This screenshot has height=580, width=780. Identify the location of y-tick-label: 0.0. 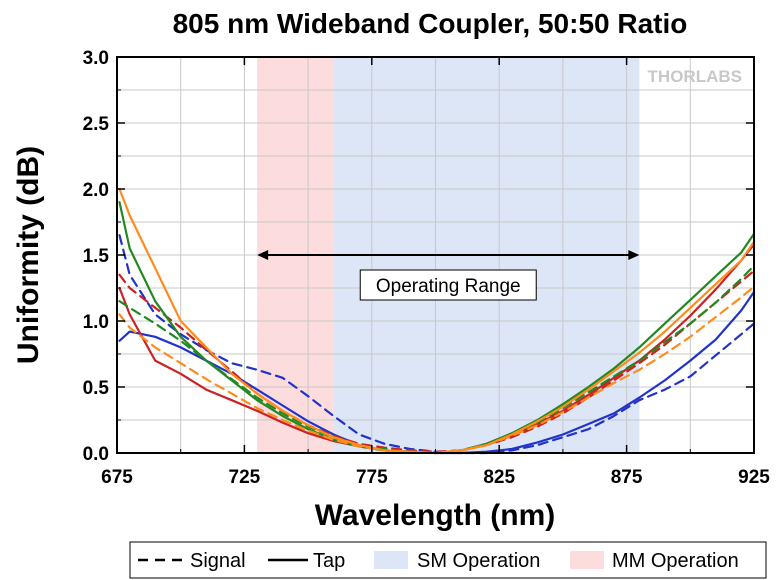
(96, 454).